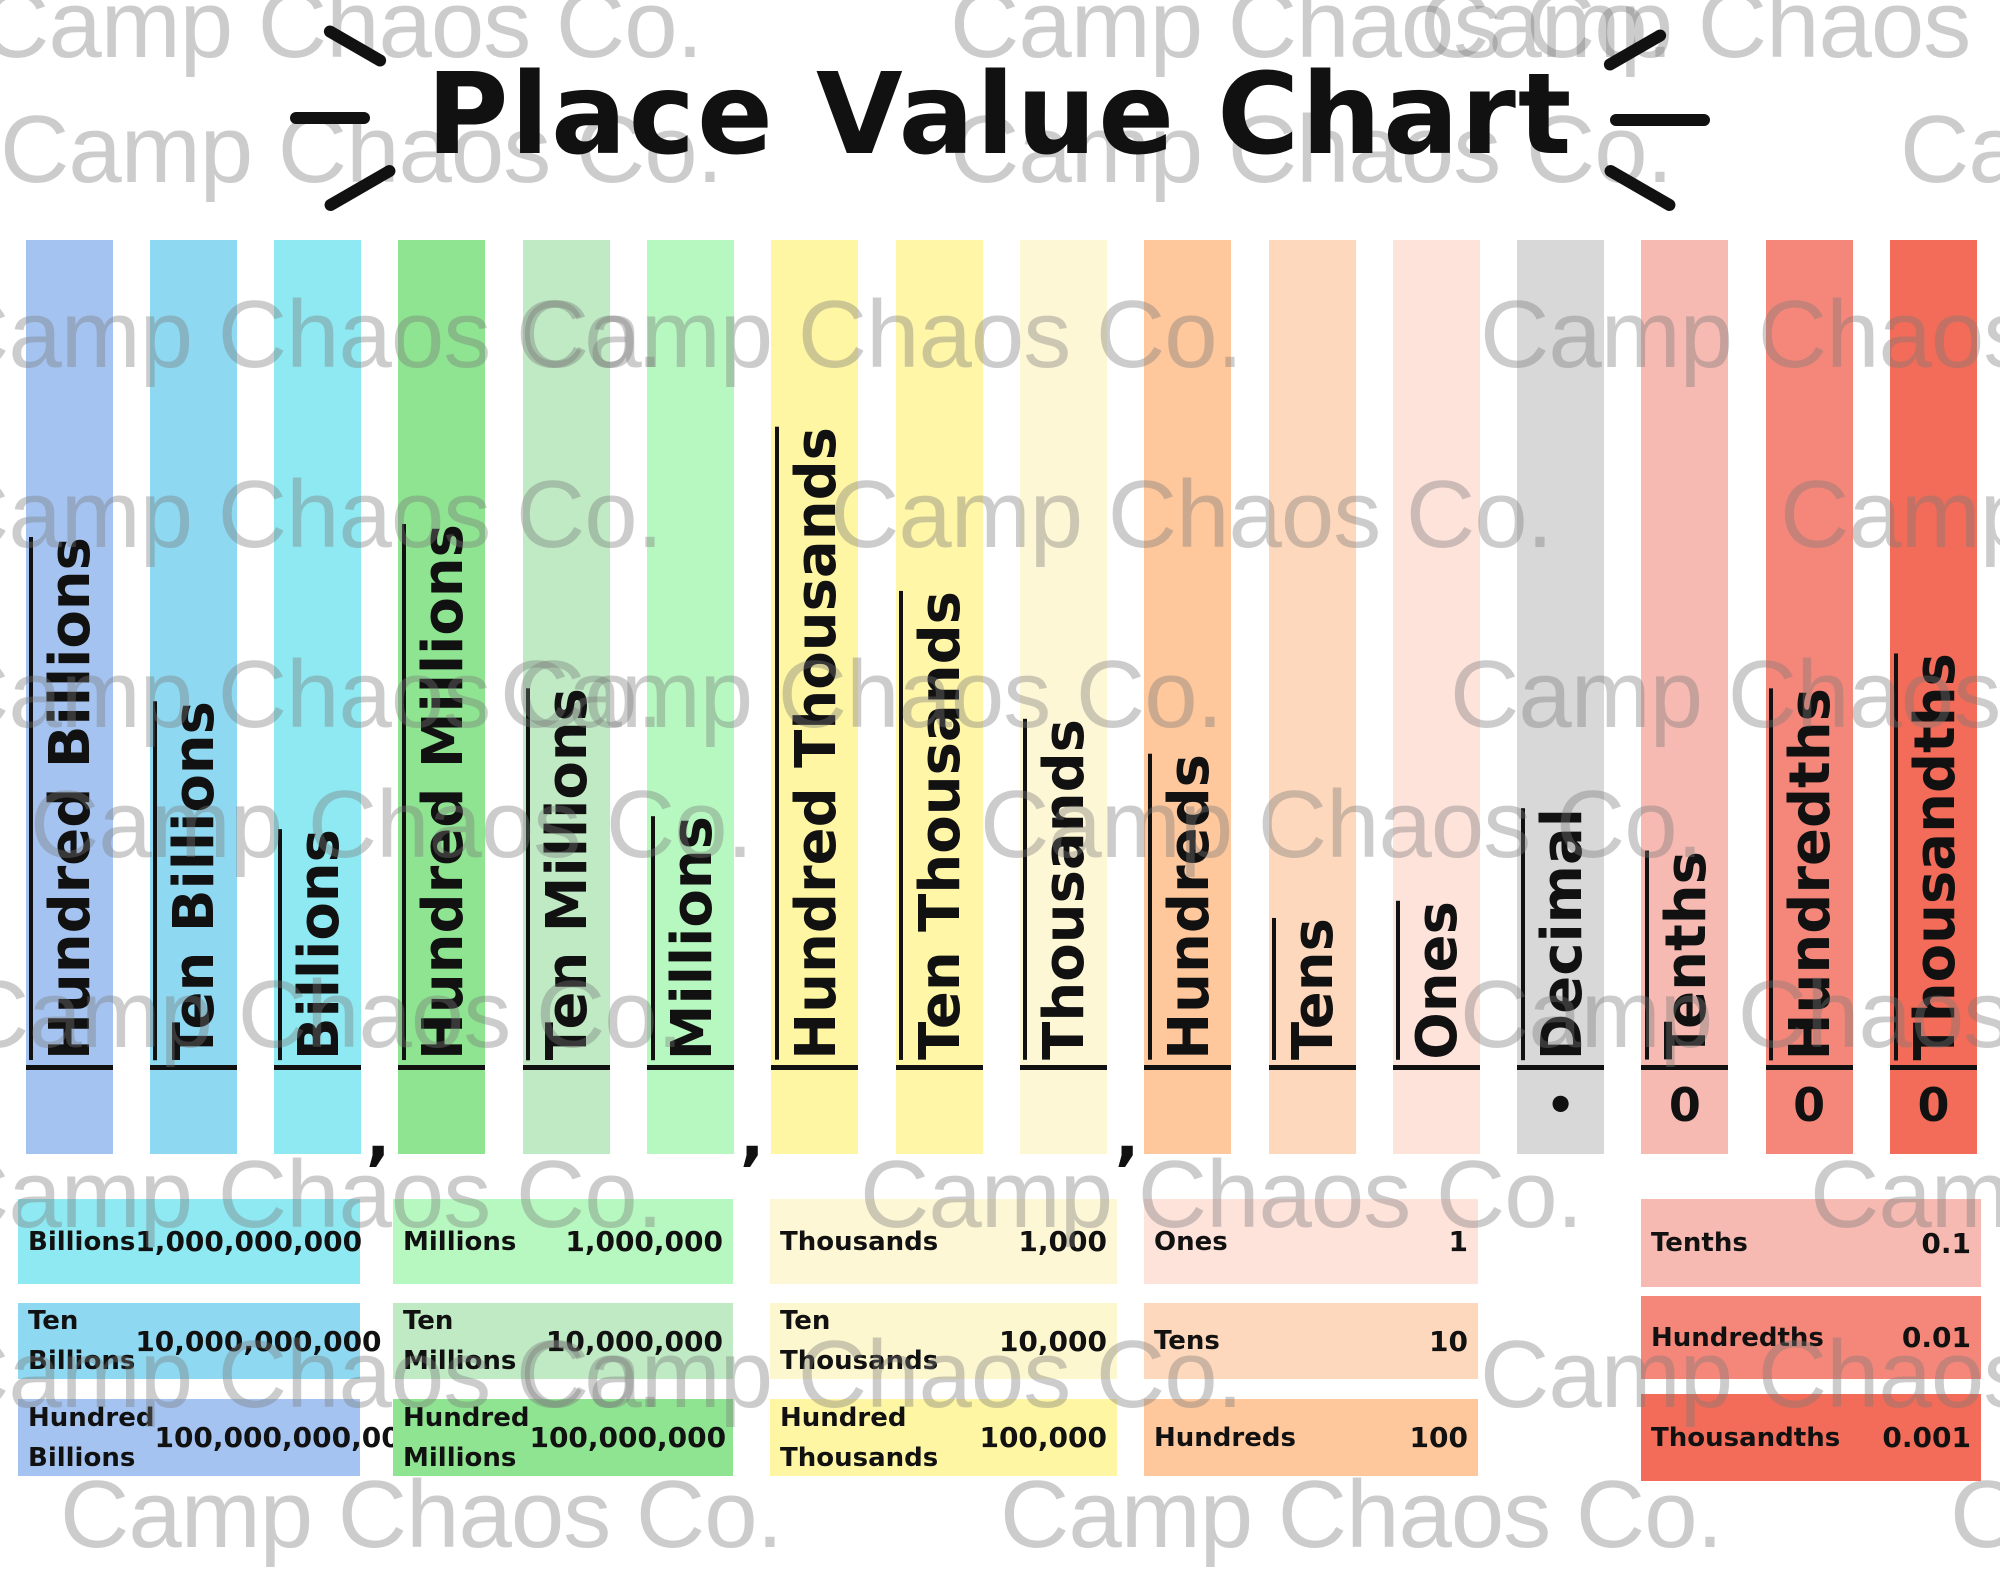 This screenshot has height=1570, width=2000. Describe the element at coordinates (1811, 1337) in the screenshot. I see `place-value-row: Hundredths 0.01` at that location.